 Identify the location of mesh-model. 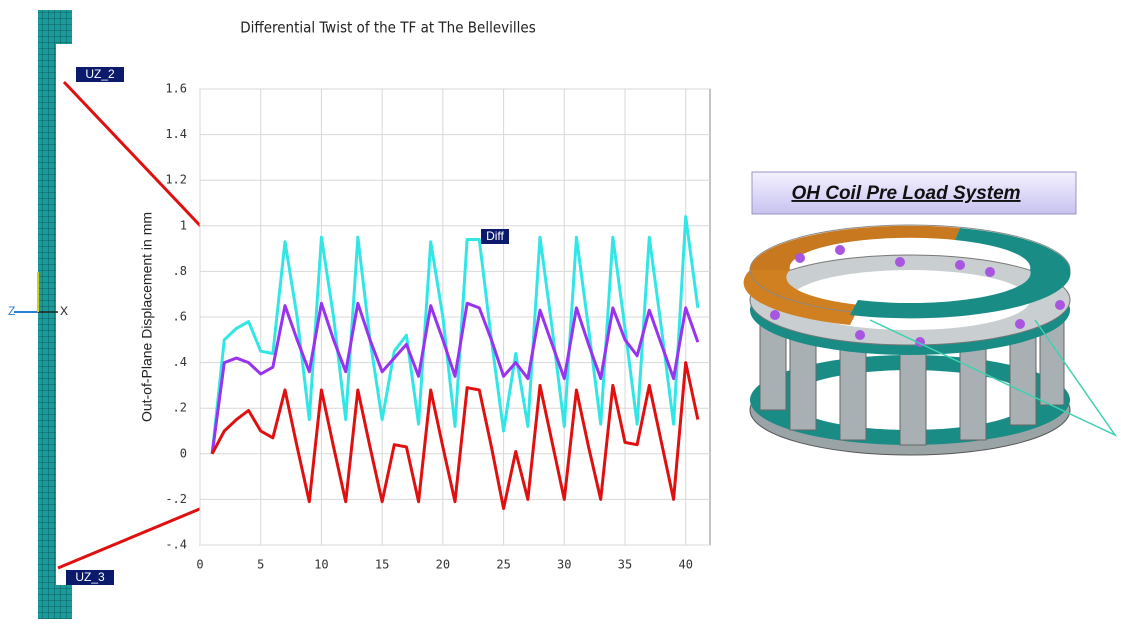
(43, 314).